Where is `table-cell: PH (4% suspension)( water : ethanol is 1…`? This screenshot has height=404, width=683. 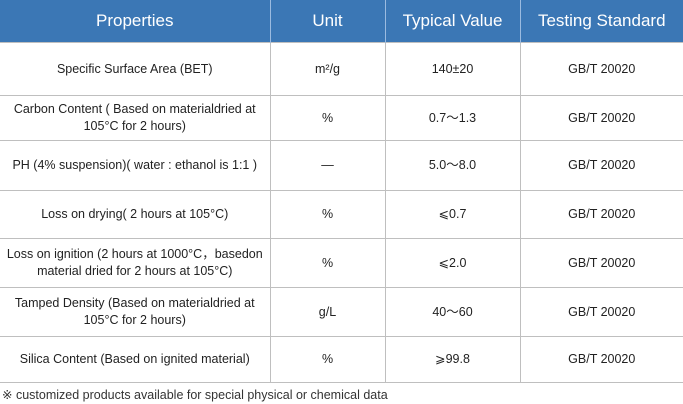 table-cell: PH (4% suspension)( water : ethanol is 1… is located at coordinates (135, 165).